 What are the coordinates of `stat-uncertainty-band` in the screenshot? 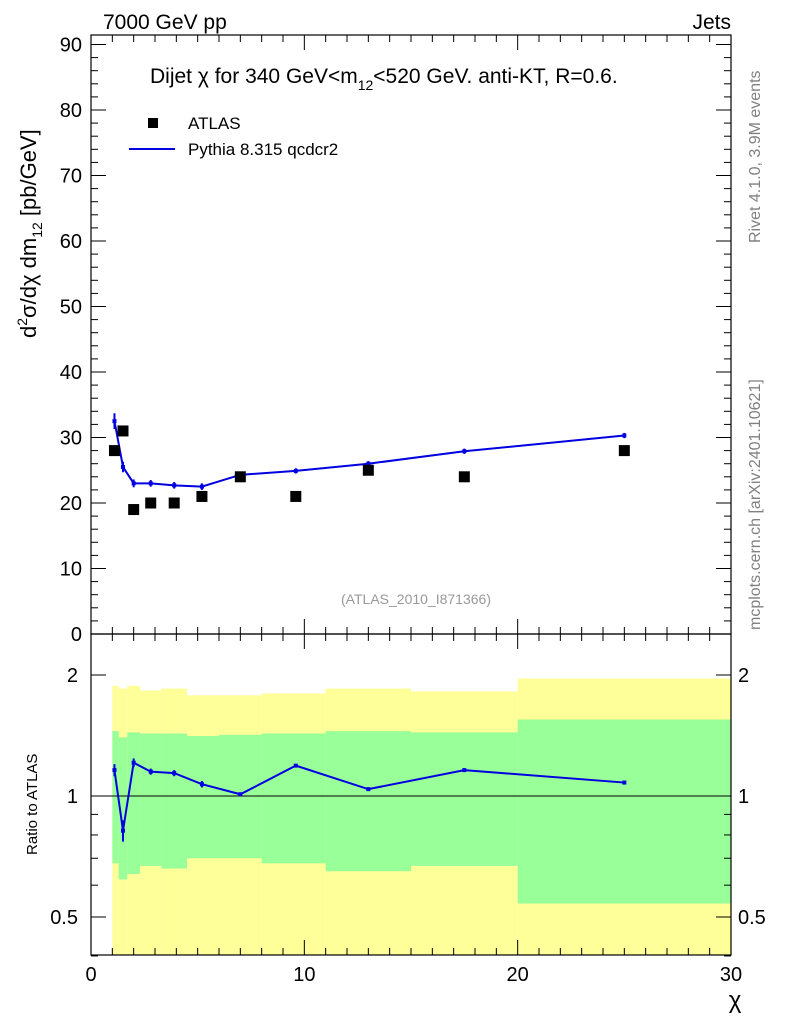 It's located at (421, 811).